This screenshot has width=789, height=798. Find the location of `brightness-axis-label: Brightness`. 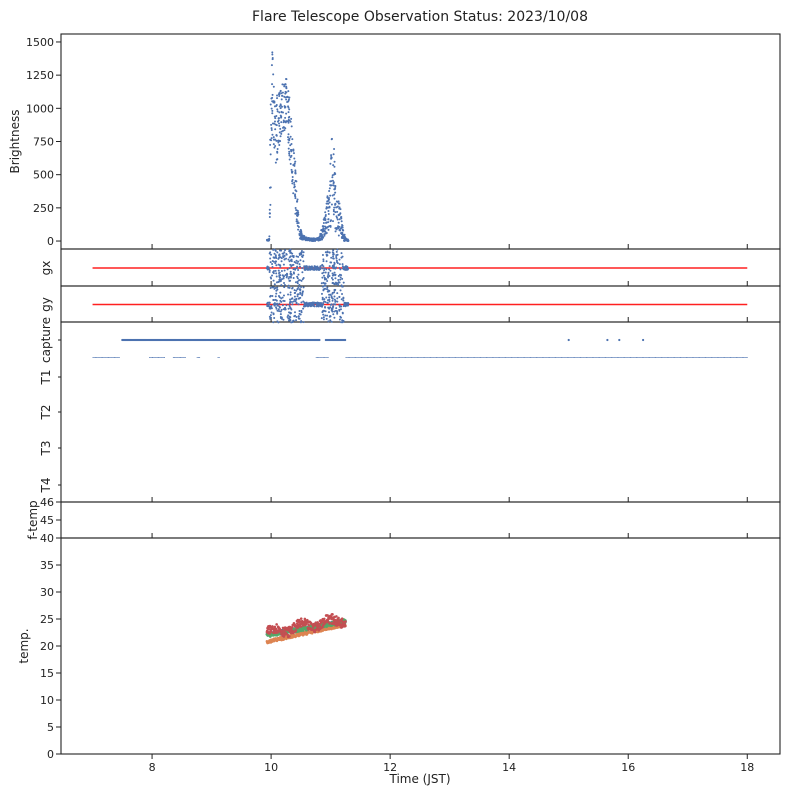

brightness-axis-label: Brightness is located at coordinates (15, 142).